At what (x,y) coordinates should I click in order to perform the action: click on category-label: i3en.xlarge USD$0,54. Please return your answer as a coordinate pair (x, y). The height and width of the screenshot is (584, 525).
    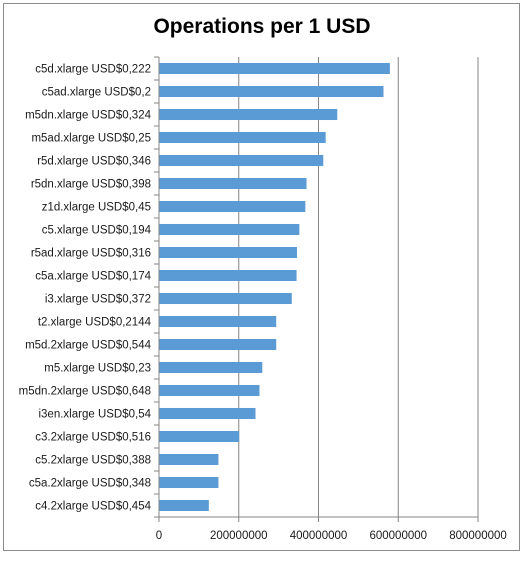
    Looking at the image, I should click on (94, 415).